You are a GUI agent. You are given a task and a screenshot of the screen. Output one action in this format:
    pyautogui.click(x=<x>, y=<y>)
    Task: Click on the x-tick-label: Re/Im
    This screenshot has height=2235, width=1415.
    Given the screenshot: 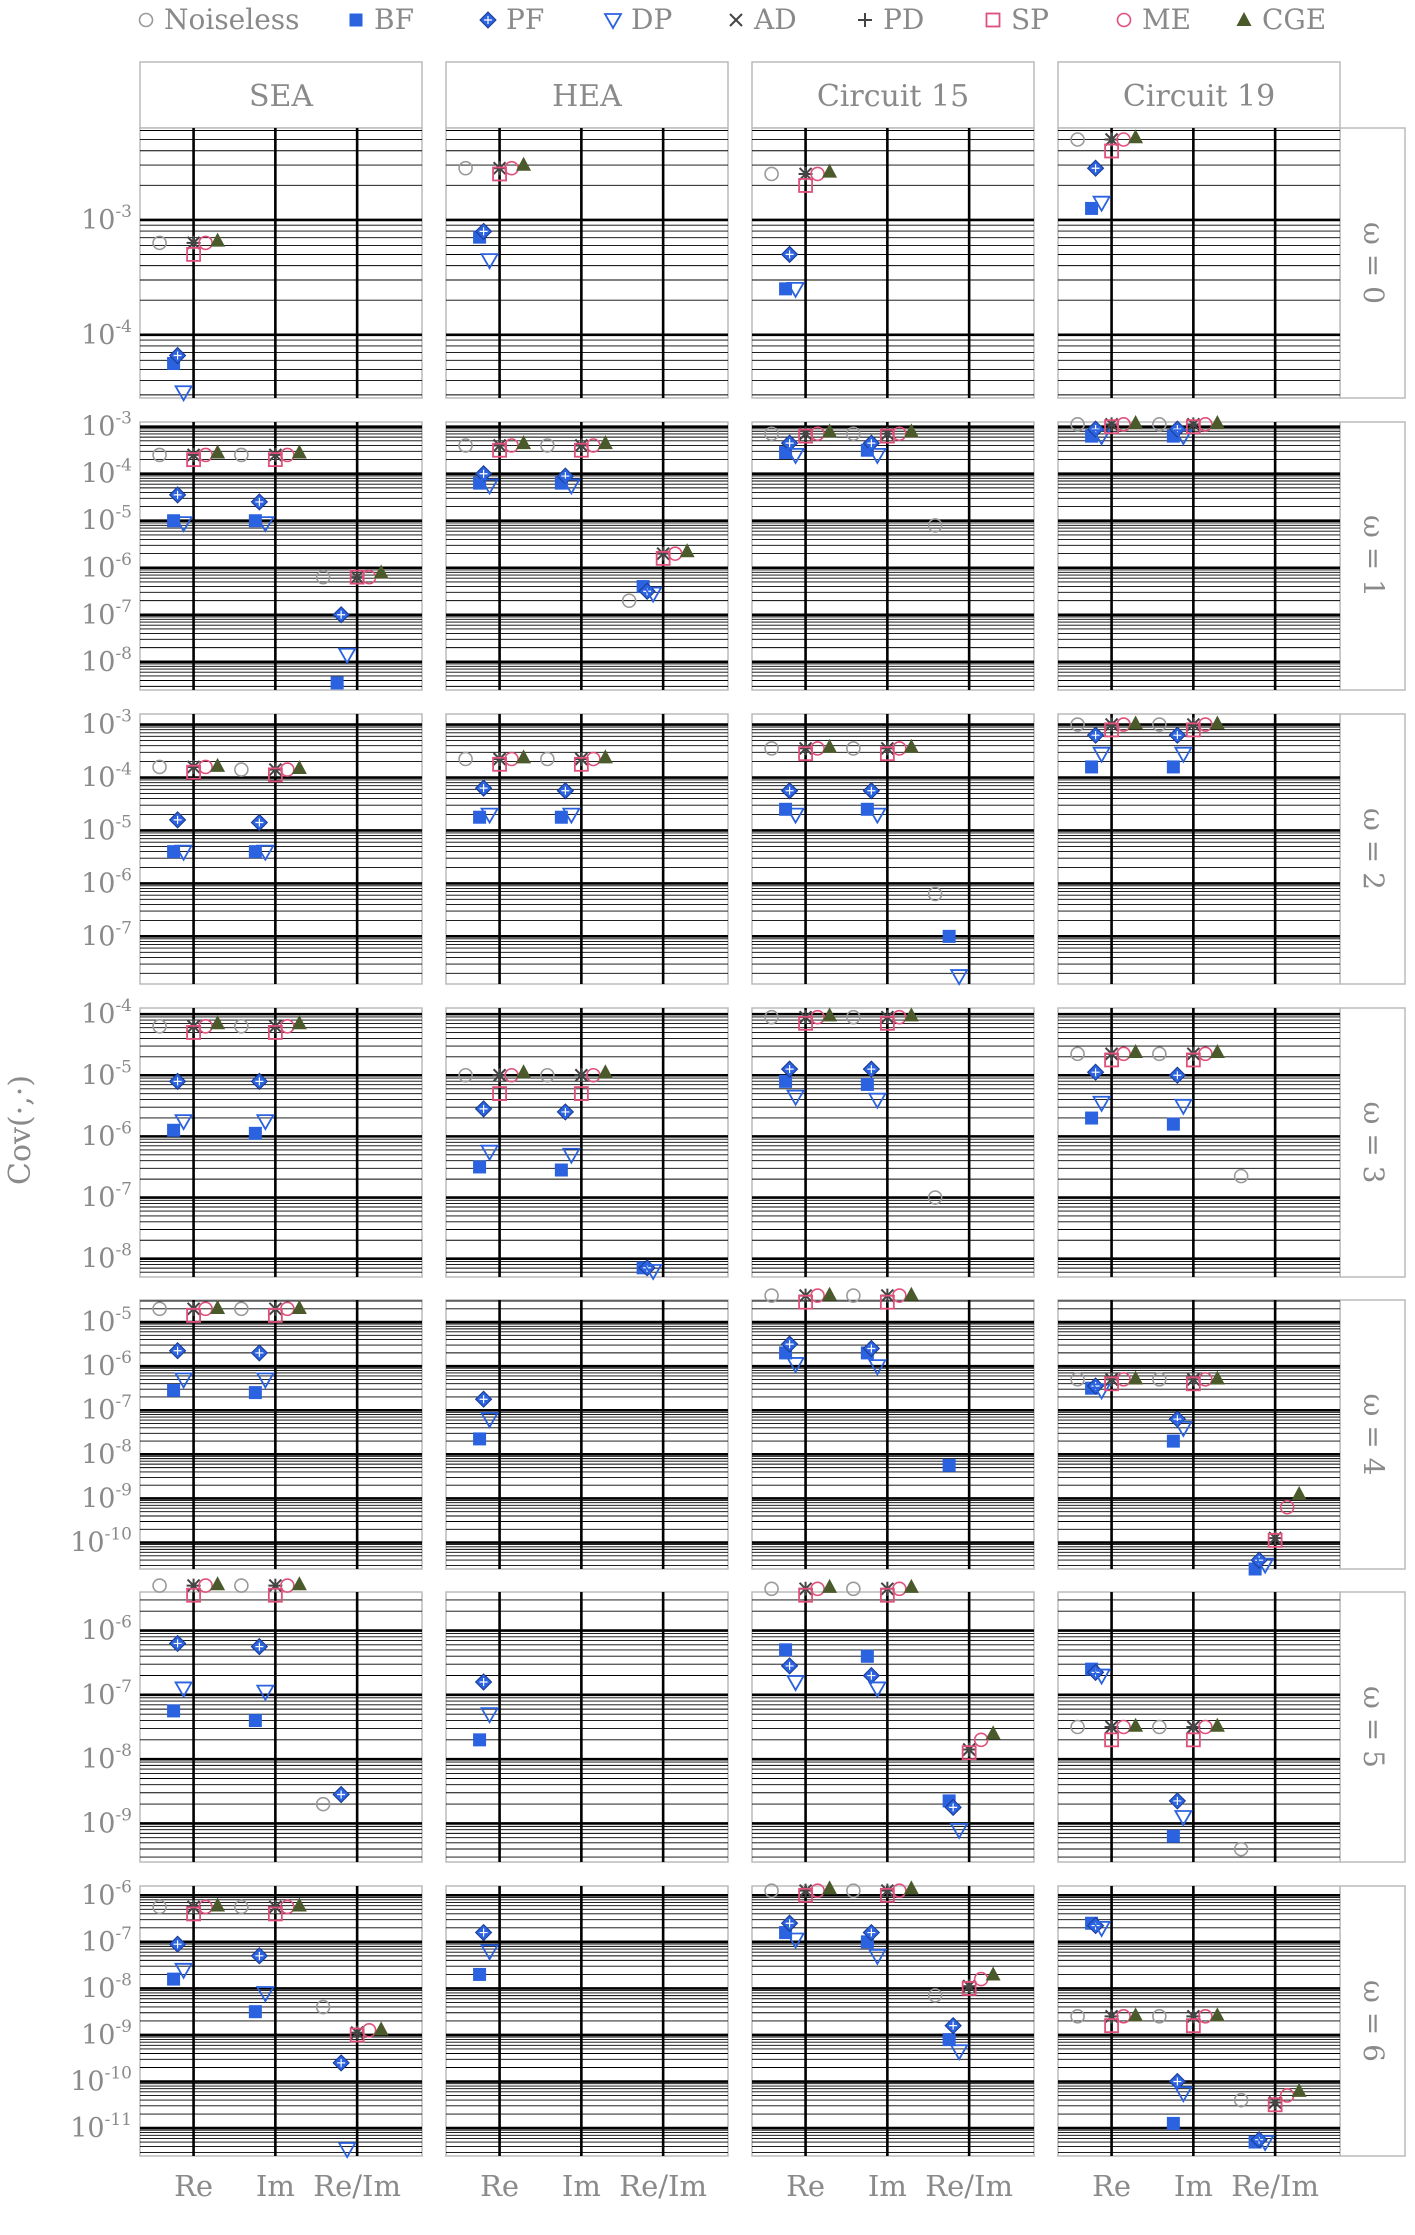 What is the action you would take?
    pyautogui.click(x=969, y=2186)
    